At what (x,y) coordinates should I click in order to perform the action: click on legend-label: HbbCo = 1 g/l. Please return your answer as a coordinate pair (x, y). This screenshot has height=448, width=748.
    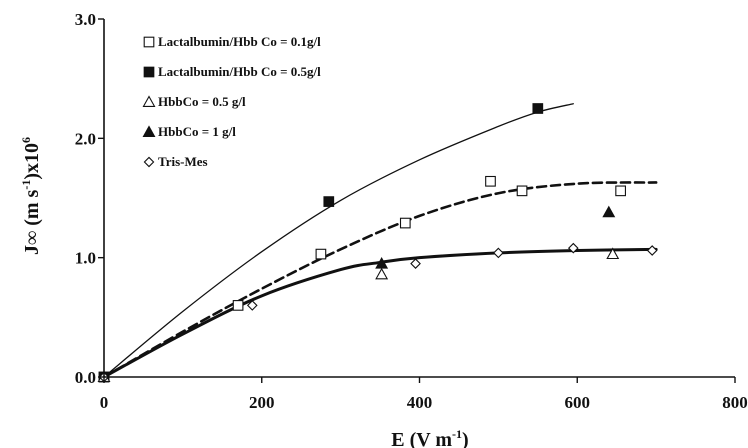
    Looking at the image, I should click on (197, 131).